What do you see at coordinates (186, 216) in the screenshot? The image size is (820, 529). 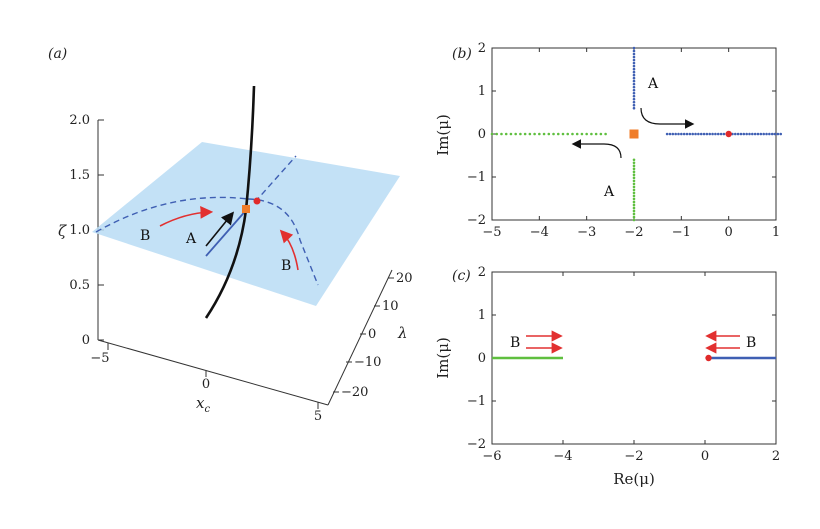 I see `arrow-b-left` at bounding box center [186, 216].